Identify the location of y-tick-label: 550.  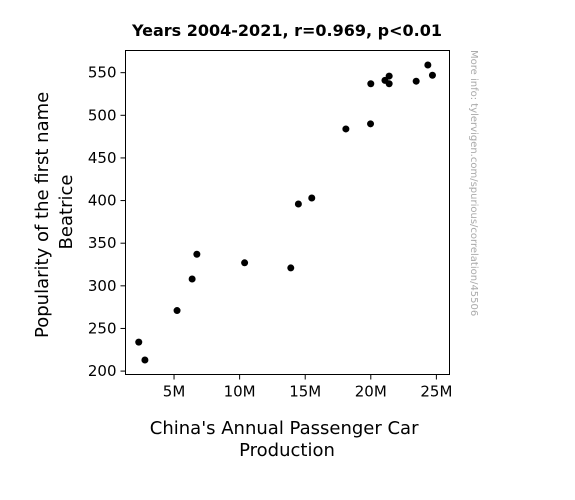
(102, 73).